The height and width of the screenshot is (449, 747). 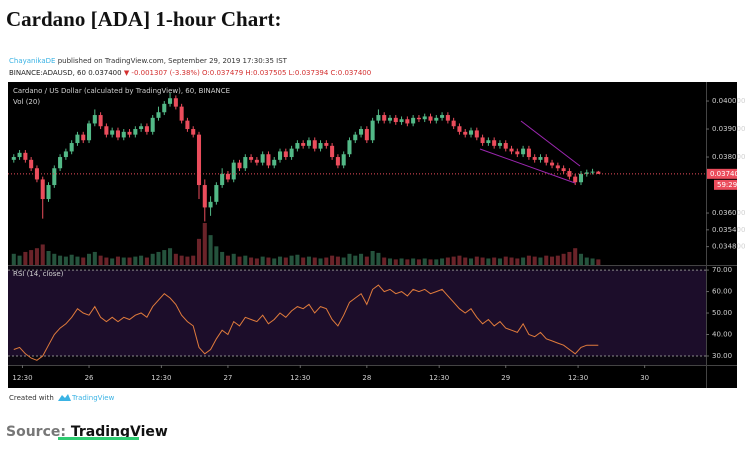 What do you see at coordinates (722, 292) in the screenshot?
I see `rsi-tick-label: 60.00` at bounding box center [722, 292].